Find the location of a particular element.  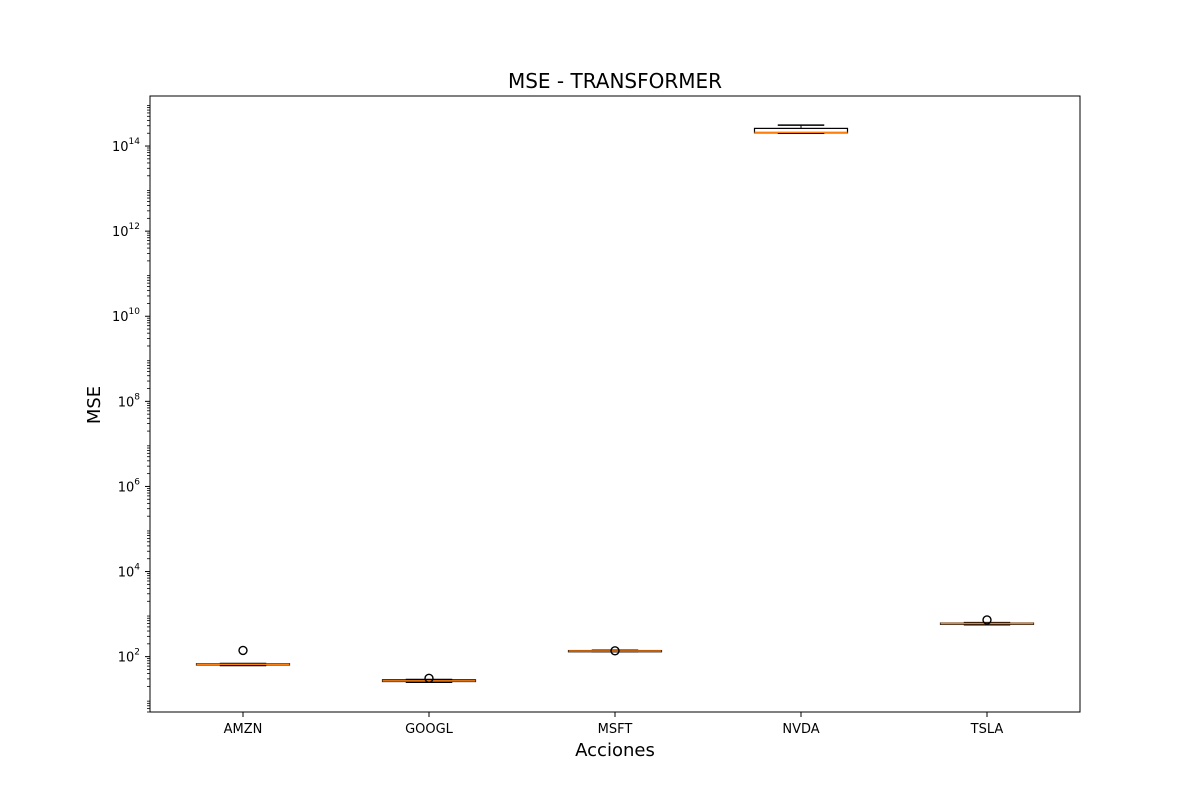

box-amzn is located at coordinates (243, 656).